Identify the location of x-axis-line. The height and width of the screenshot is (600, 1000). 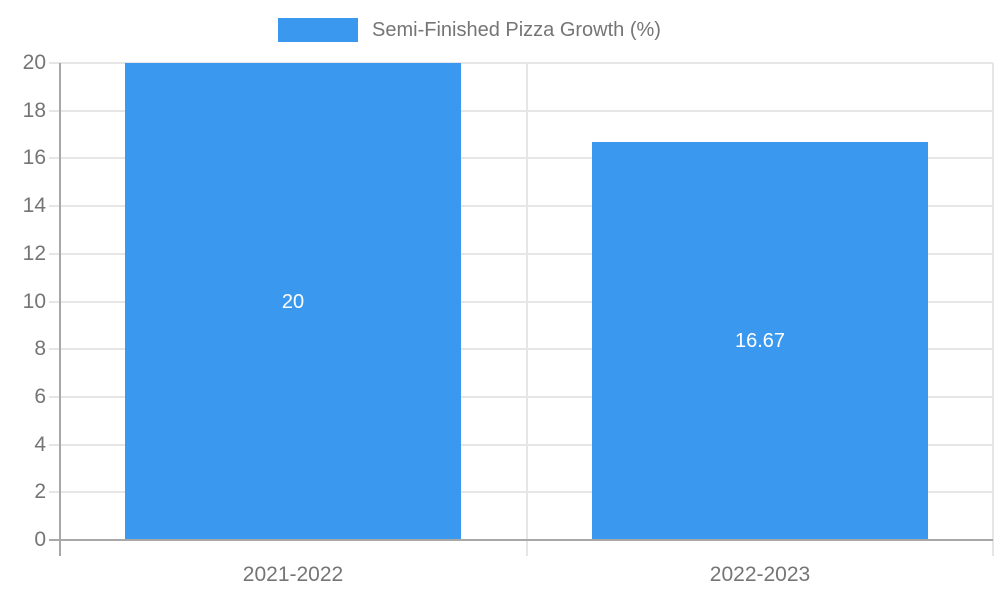
(526, 540).